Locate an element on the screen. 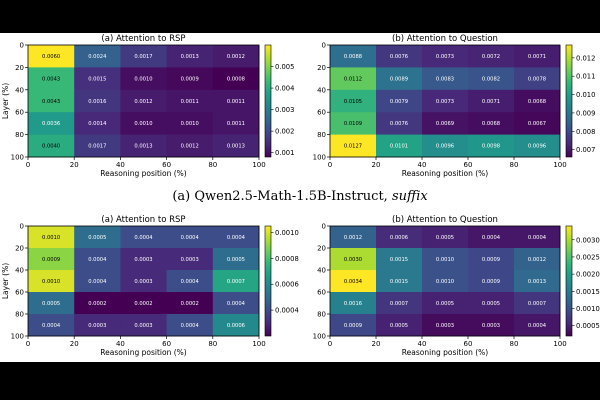 The height and width of the screenshot is (400, 600). cell-value-label: 0.0096 is located at coordinates (537, 147).